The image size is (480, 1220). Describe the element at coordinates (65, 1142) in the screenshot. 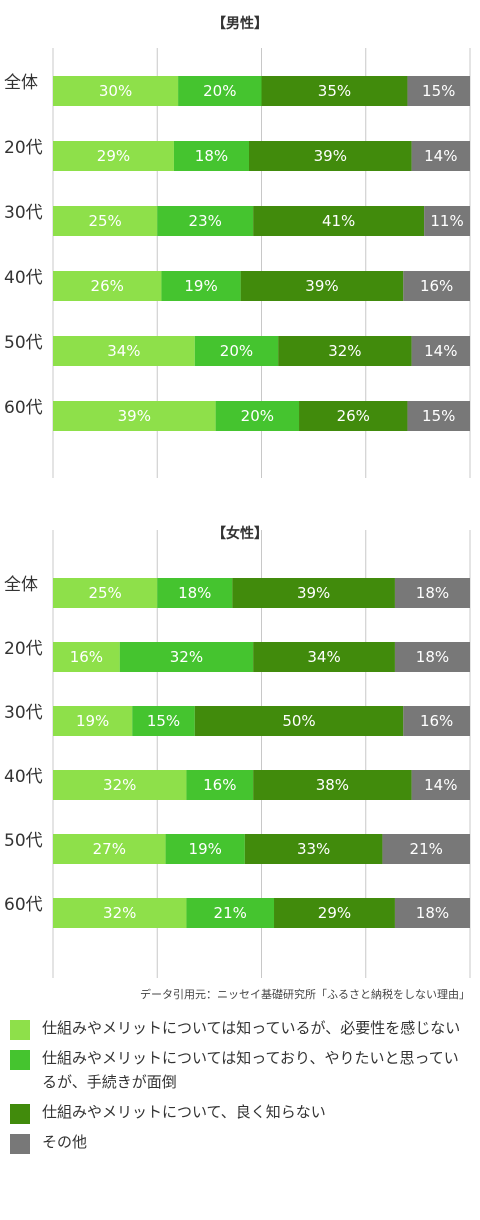

I see `legend-label: その他` at that location.